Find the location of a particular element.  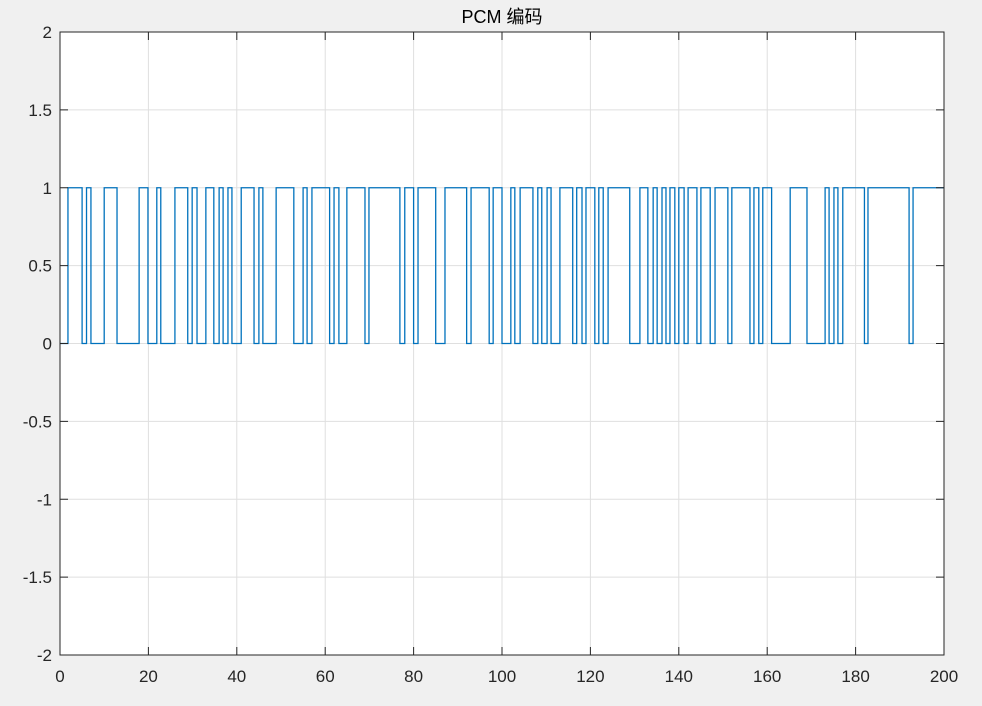

y-tick-label: -0.5 is located at coordinates (37, 421).